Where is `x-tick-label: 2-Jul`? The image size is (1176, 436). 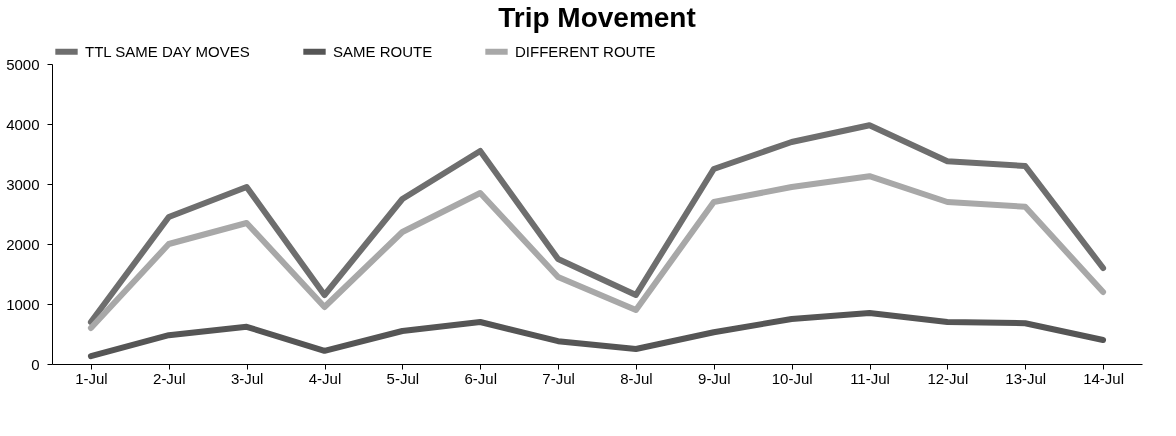
x-tick-label: 2-Jul is located at coordinates (169, 378).